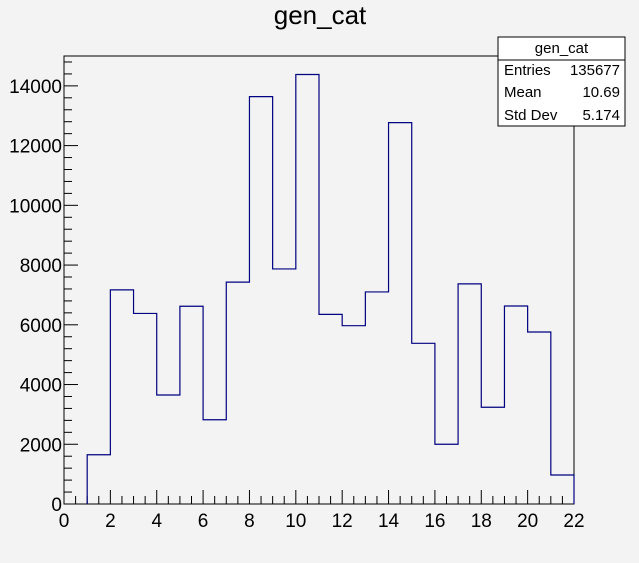 The image size is (639, 563). I want to click on x-tick-label: 10, so click(295, 521).